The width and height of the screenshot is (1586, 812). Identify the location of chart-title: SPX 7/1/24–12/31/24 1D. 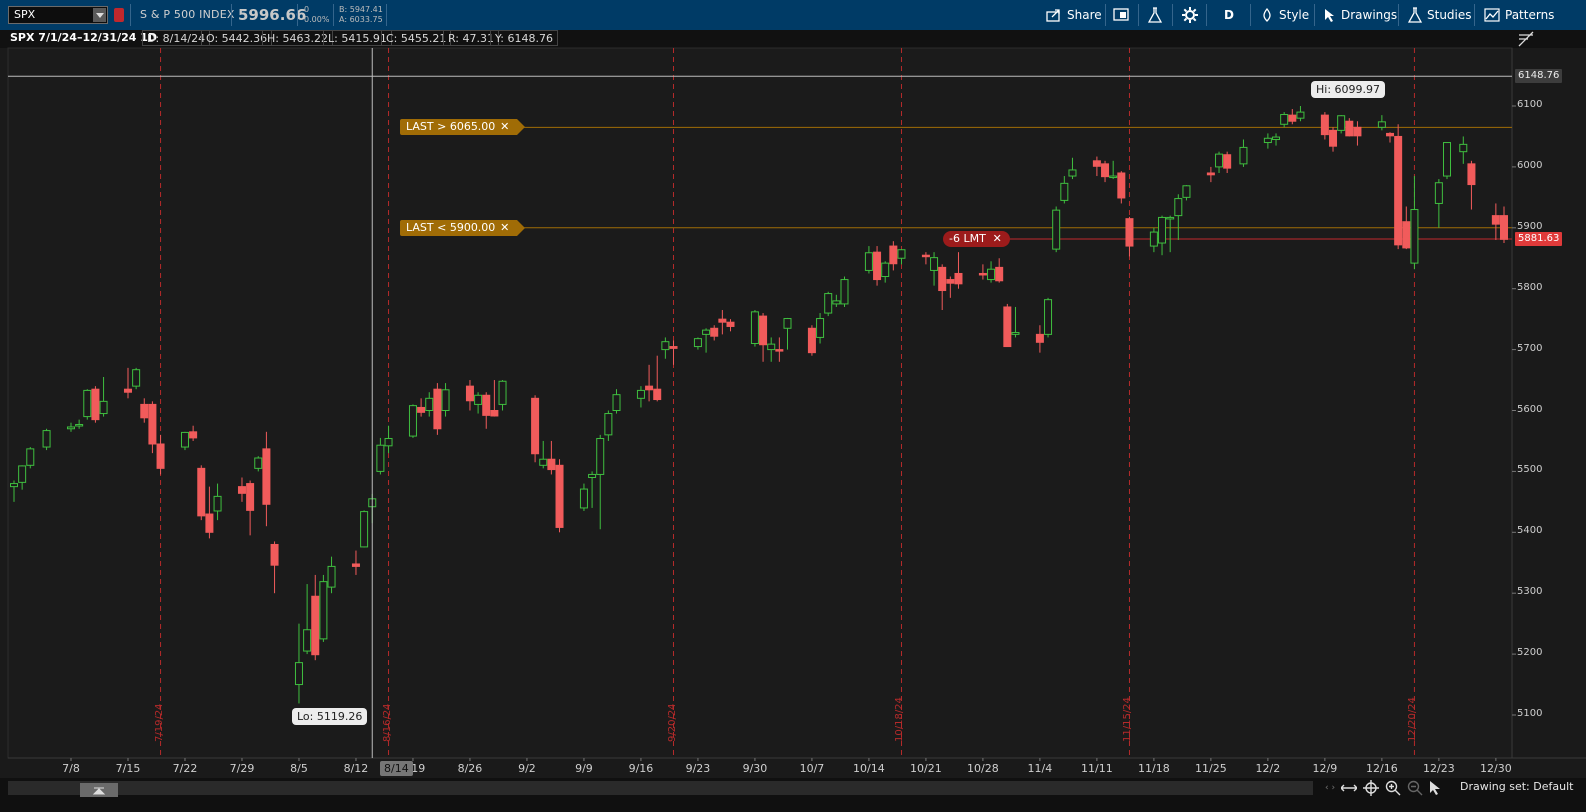
(84, 37).